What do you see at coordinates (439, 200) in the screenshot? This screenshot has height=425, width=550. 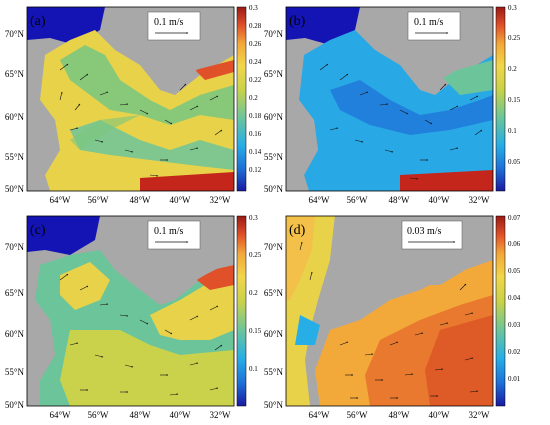 I see `xtick-b-40: 40°W` at bounding box center [439, 200].